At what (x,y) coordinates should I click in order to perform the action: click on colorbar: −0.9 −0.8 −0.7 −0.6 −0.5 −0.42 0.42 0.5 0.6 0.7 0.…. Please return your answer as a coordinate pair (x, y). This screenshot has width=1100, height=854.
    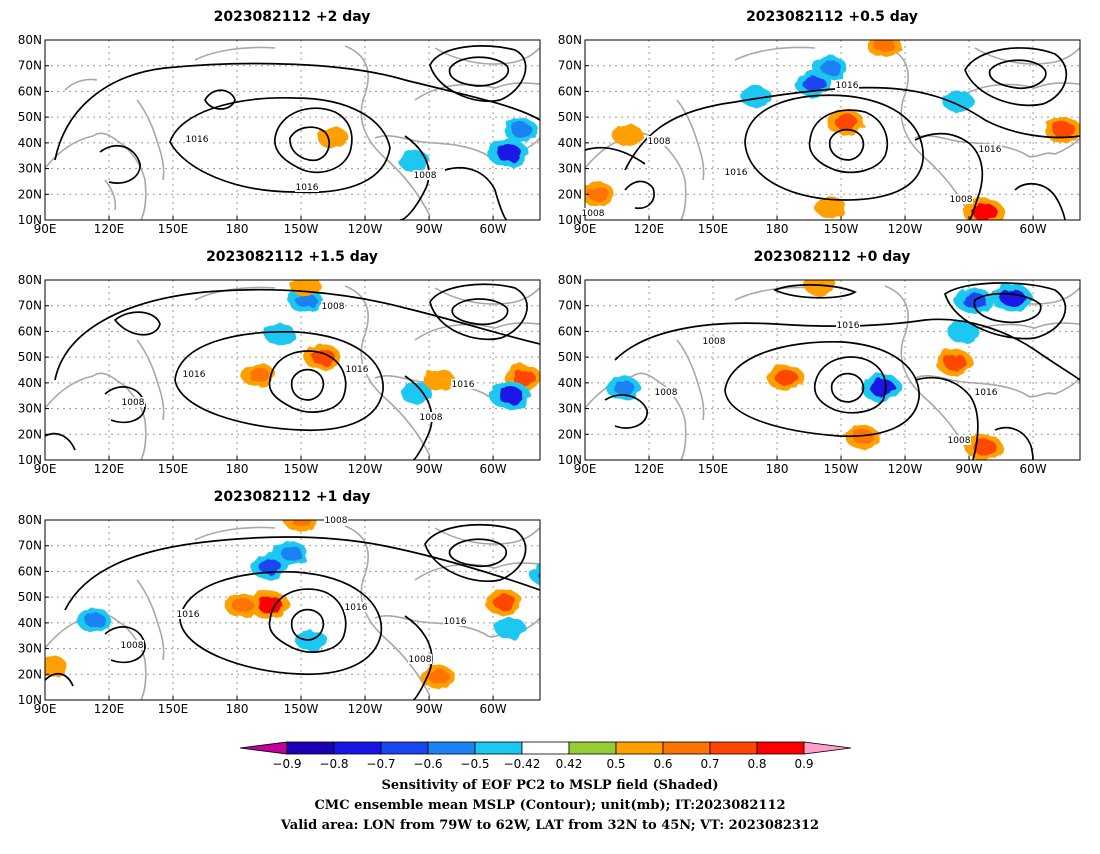
    Looking at the image, I should click on (545, 756).